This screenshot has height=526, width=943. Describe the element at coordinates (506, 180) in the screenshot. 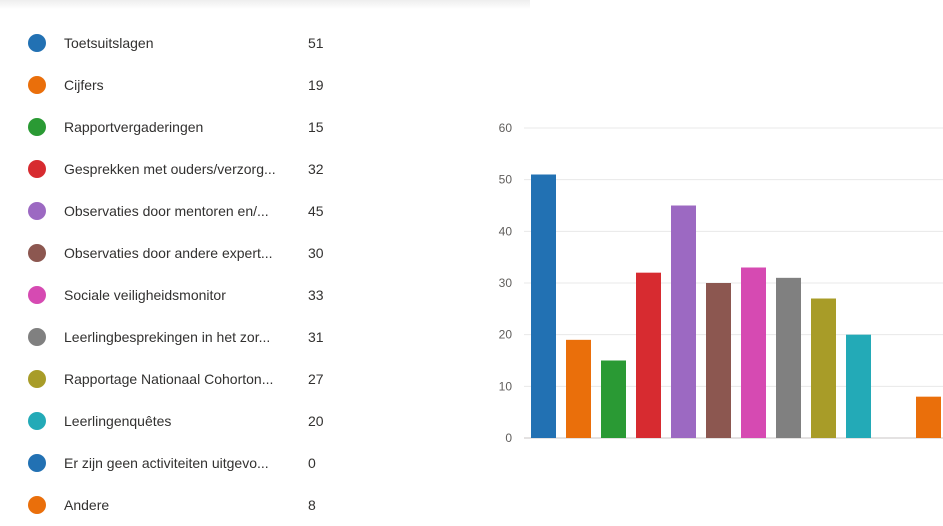

I see `y-tick-label: 50` at that location.